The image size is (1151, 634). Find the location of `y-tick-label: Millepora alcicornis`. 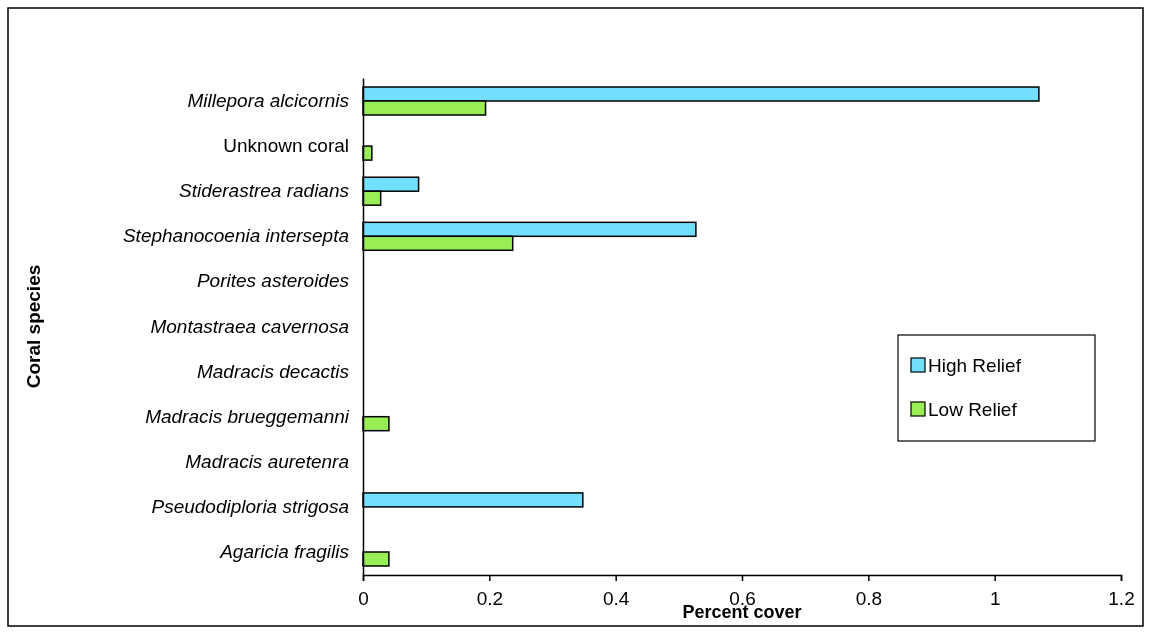

y-tick-label: Millepora alcicornis is located at coordinates (268, 101).